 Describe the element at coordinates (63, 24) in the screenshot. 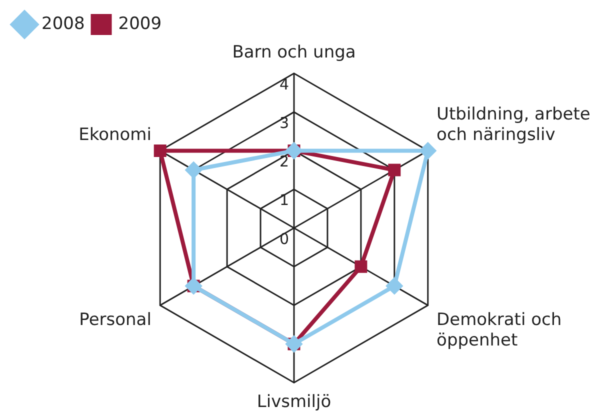

I see `legend-label: 2008` at that location.